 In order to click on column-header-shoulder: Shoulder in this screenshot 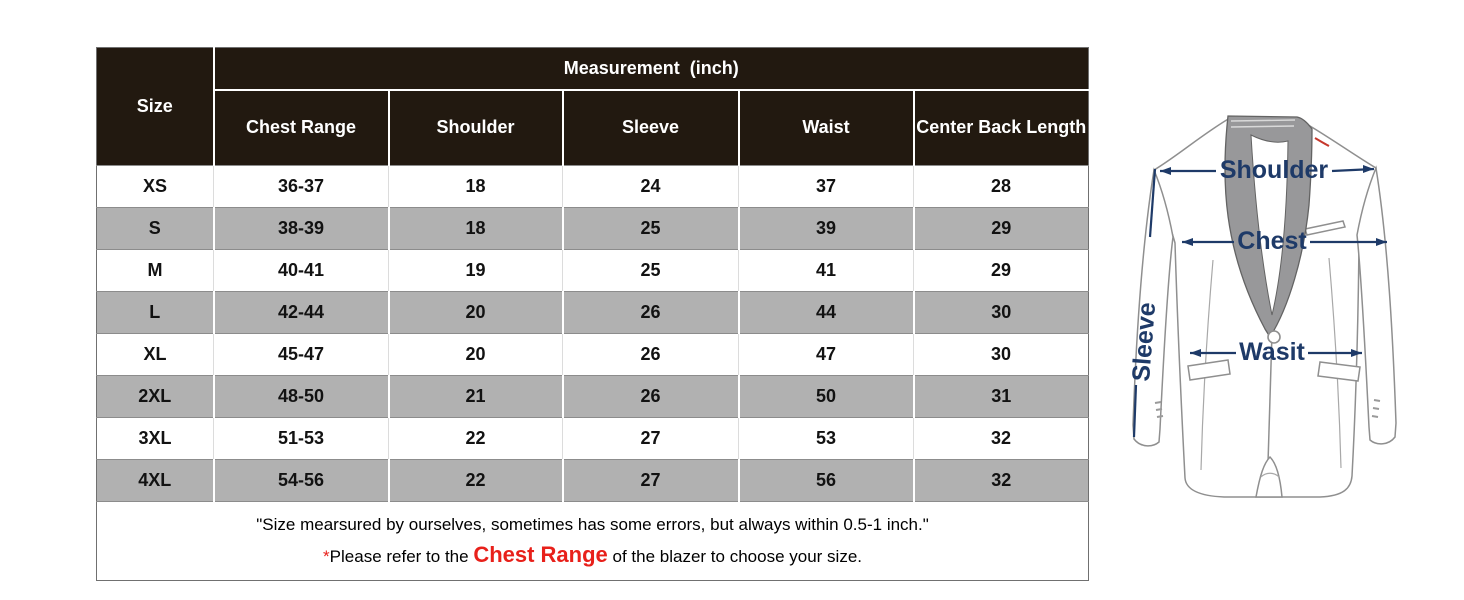, I will do `click(475, 127)`.